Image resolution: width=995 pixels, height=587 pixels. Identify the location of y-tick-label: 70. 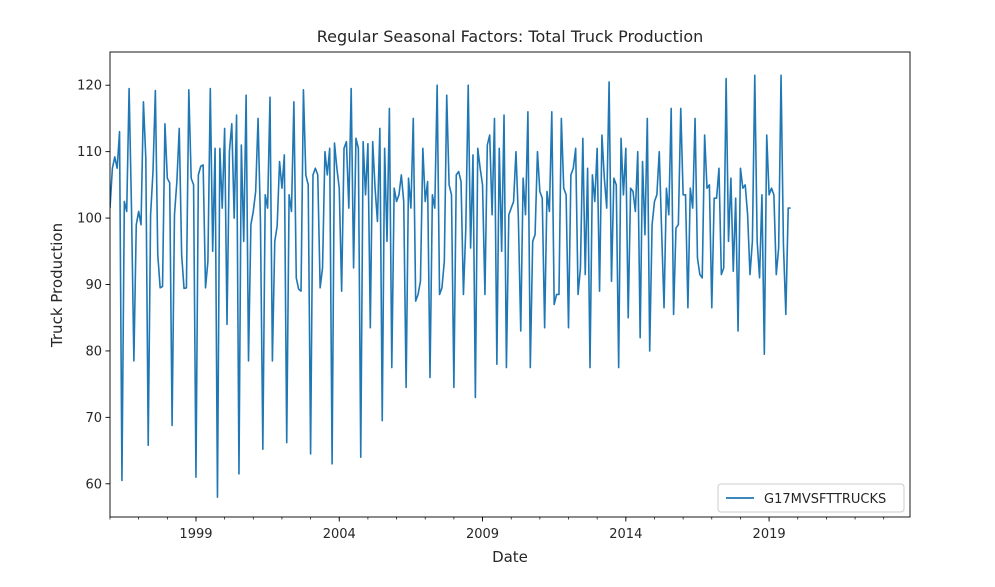
(93, 418).